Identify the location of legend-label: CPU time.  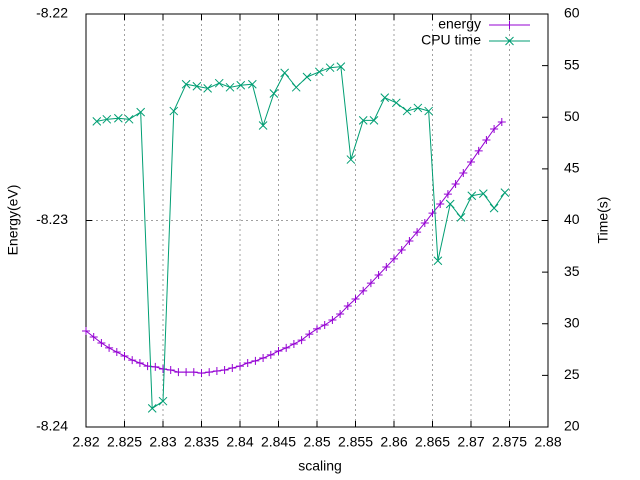
(451, 40).